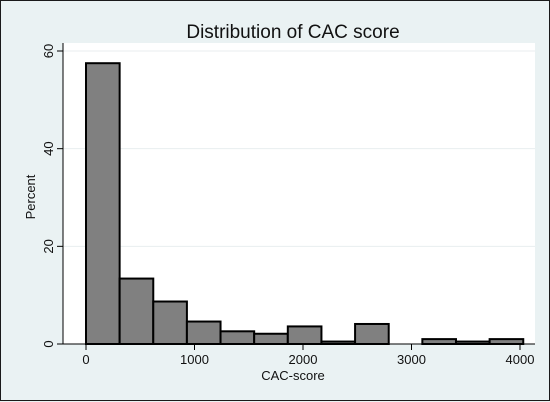  What do you see at coordinates (48, 51) in the screenshot?
I see `y-tick-label-60: 60` at bounding box center [48, 51].